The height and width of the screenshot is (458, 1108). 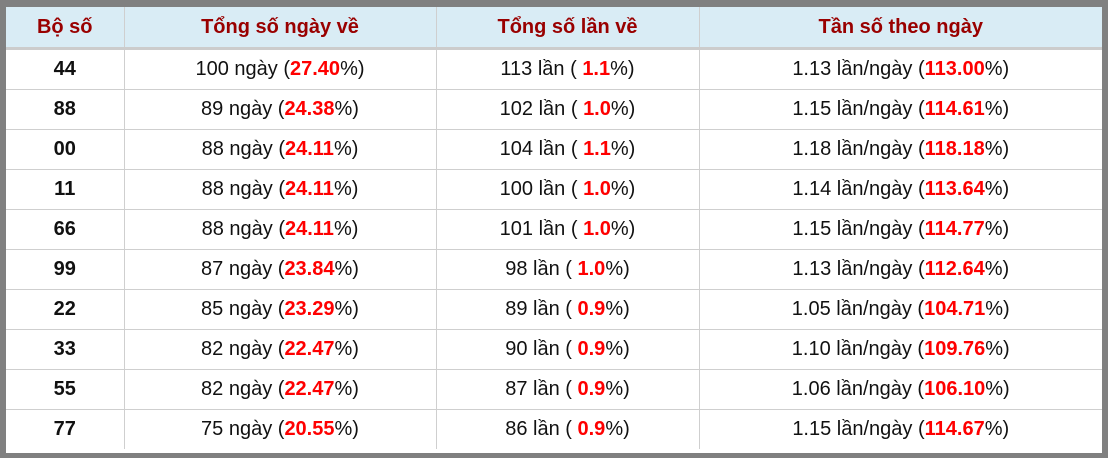 I want to click on value-text: 89 ngày (, so click(x=243, y=109).